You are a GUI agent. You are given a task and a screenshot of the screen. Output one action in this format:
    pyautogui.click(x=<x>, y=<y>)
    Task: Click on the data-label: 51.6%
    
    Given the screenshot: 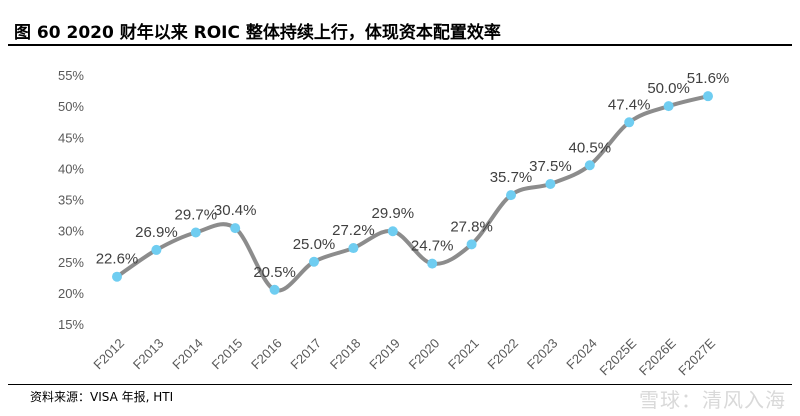 What is the action you would take?
    pyautogui.click(x=708, y=78)
    